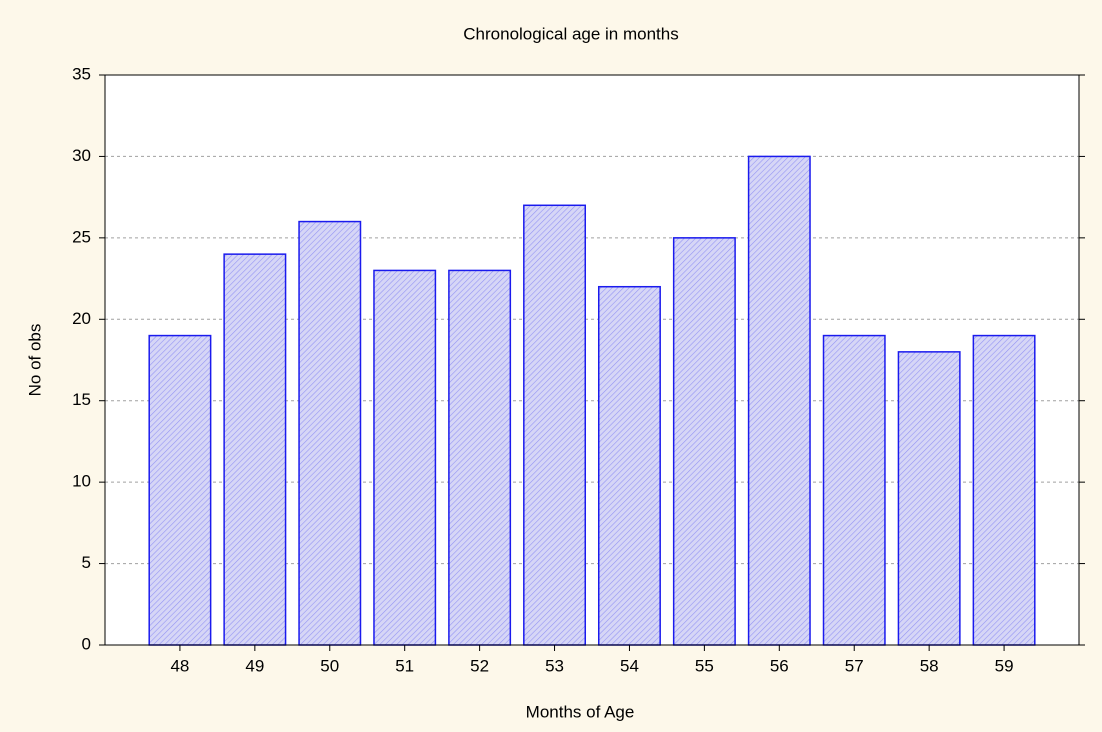  Describe the element at coordinates (929, 665) in the screenshot. I see `x-tick-label: 58` at that location.